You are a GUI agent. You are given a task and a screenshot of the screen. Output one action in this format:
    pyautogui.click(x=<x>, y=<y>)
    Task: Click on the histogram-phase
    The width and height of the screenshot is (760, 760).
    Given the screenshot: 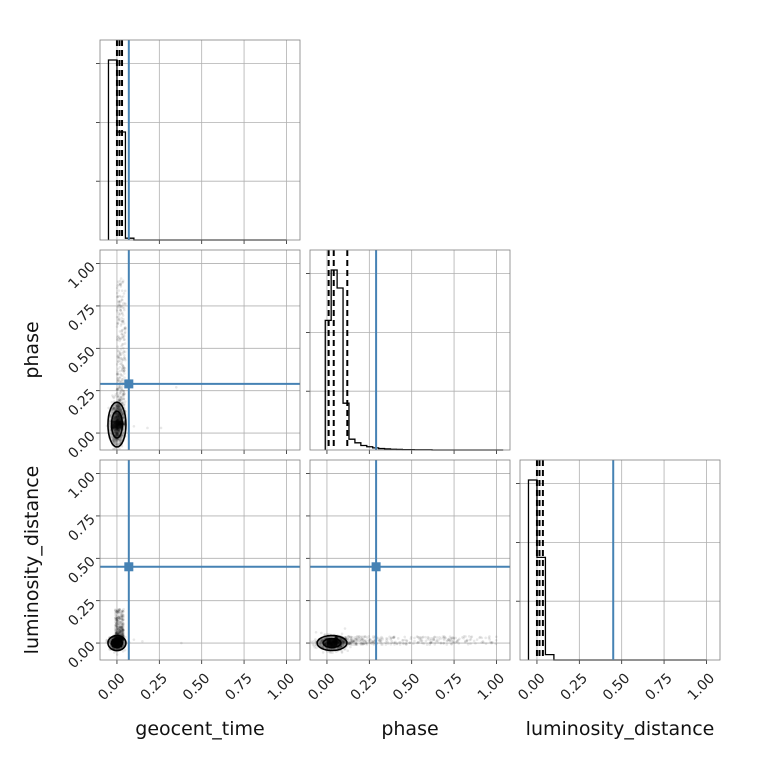 What is the action you would take?
    pyautogui.click(x=414, y=360)
    